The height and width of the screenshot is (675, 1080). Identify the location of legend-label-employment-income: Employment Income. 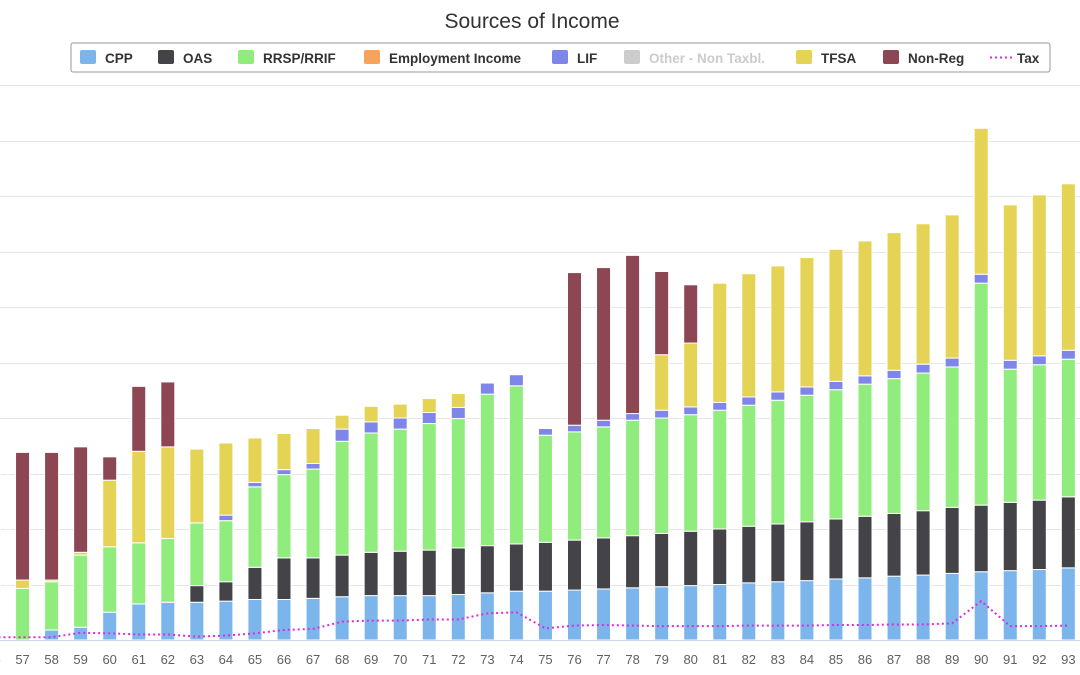
(455, 58).